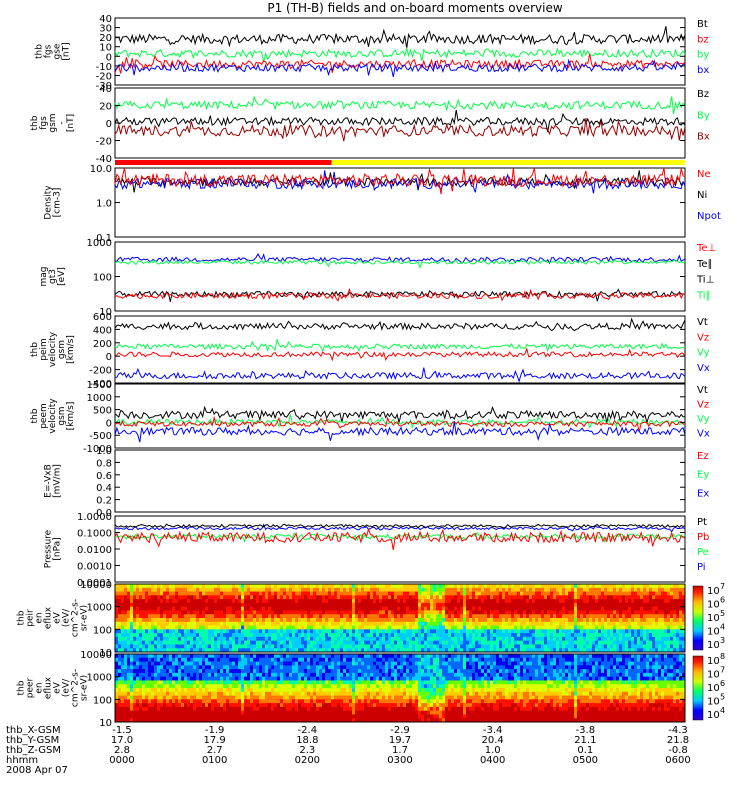  Describe the element at coordinates (40, 51) in the screenshot. I see `y-axis-label-line: thb` at that location.